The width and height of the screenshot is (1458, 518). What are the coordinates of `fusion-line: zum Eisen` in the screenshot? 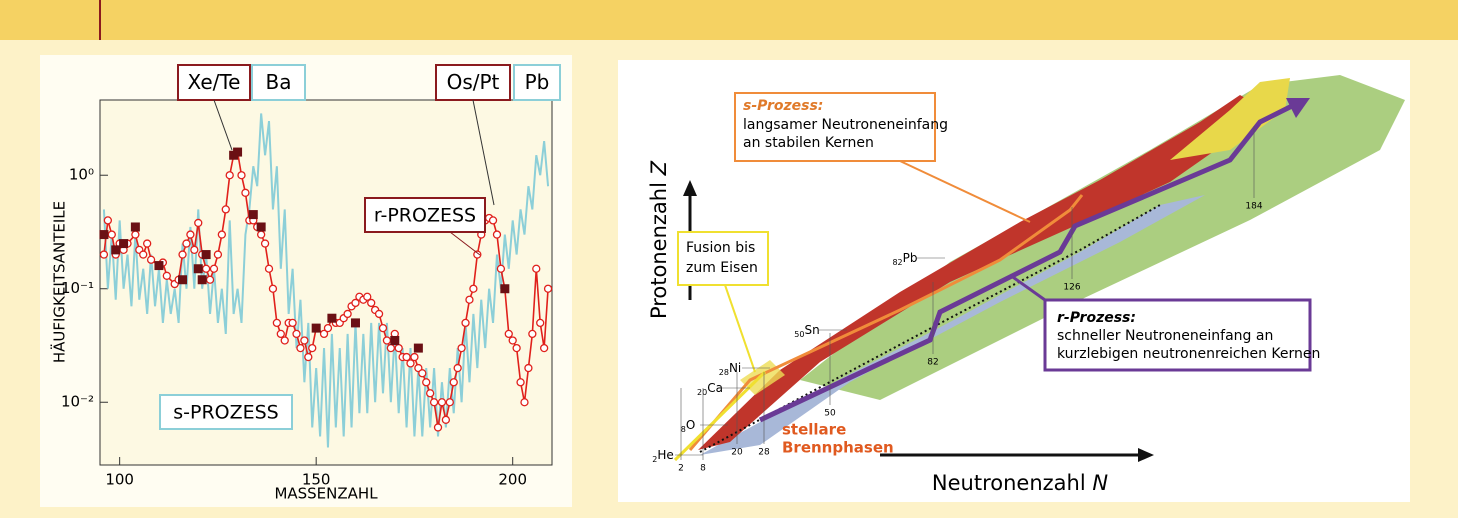 It's located at (722, 268).